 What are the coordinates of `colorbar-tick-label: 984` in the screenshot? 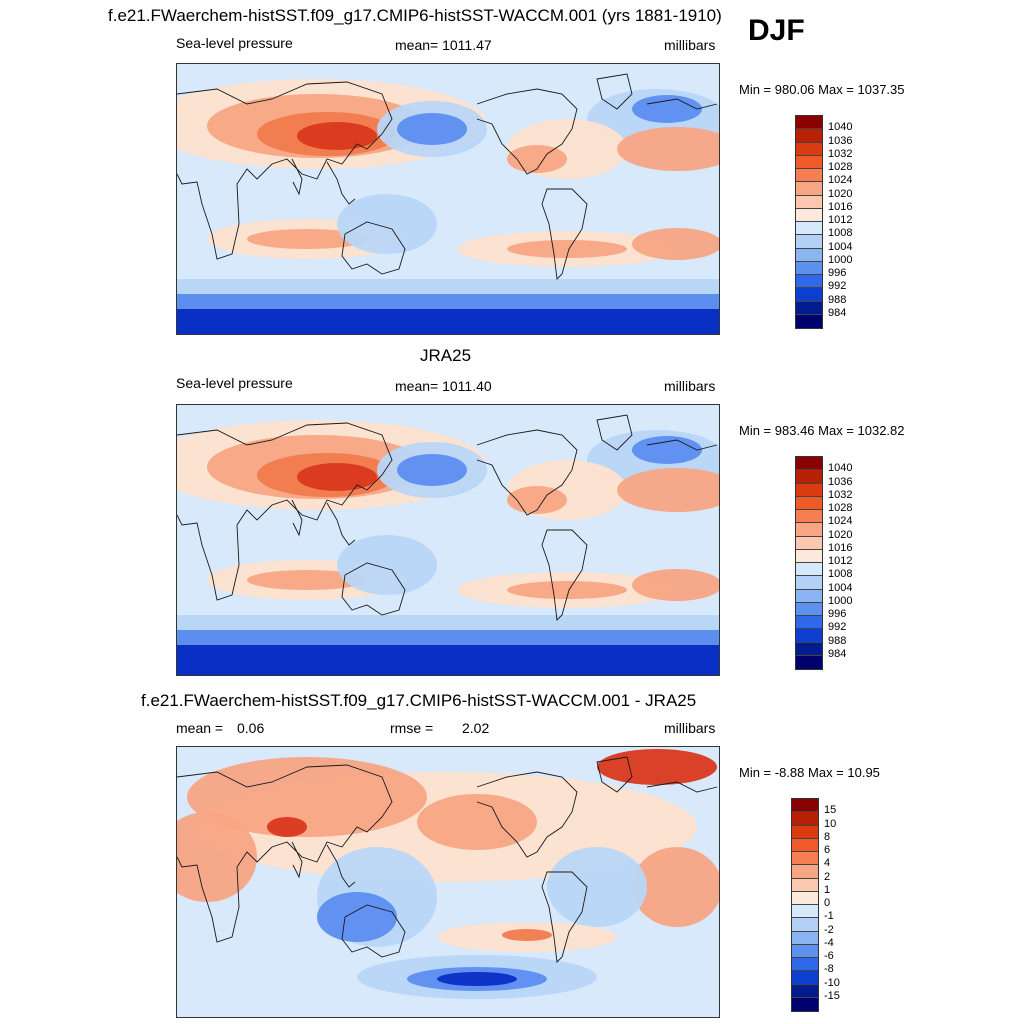 It's located at (837, 312).